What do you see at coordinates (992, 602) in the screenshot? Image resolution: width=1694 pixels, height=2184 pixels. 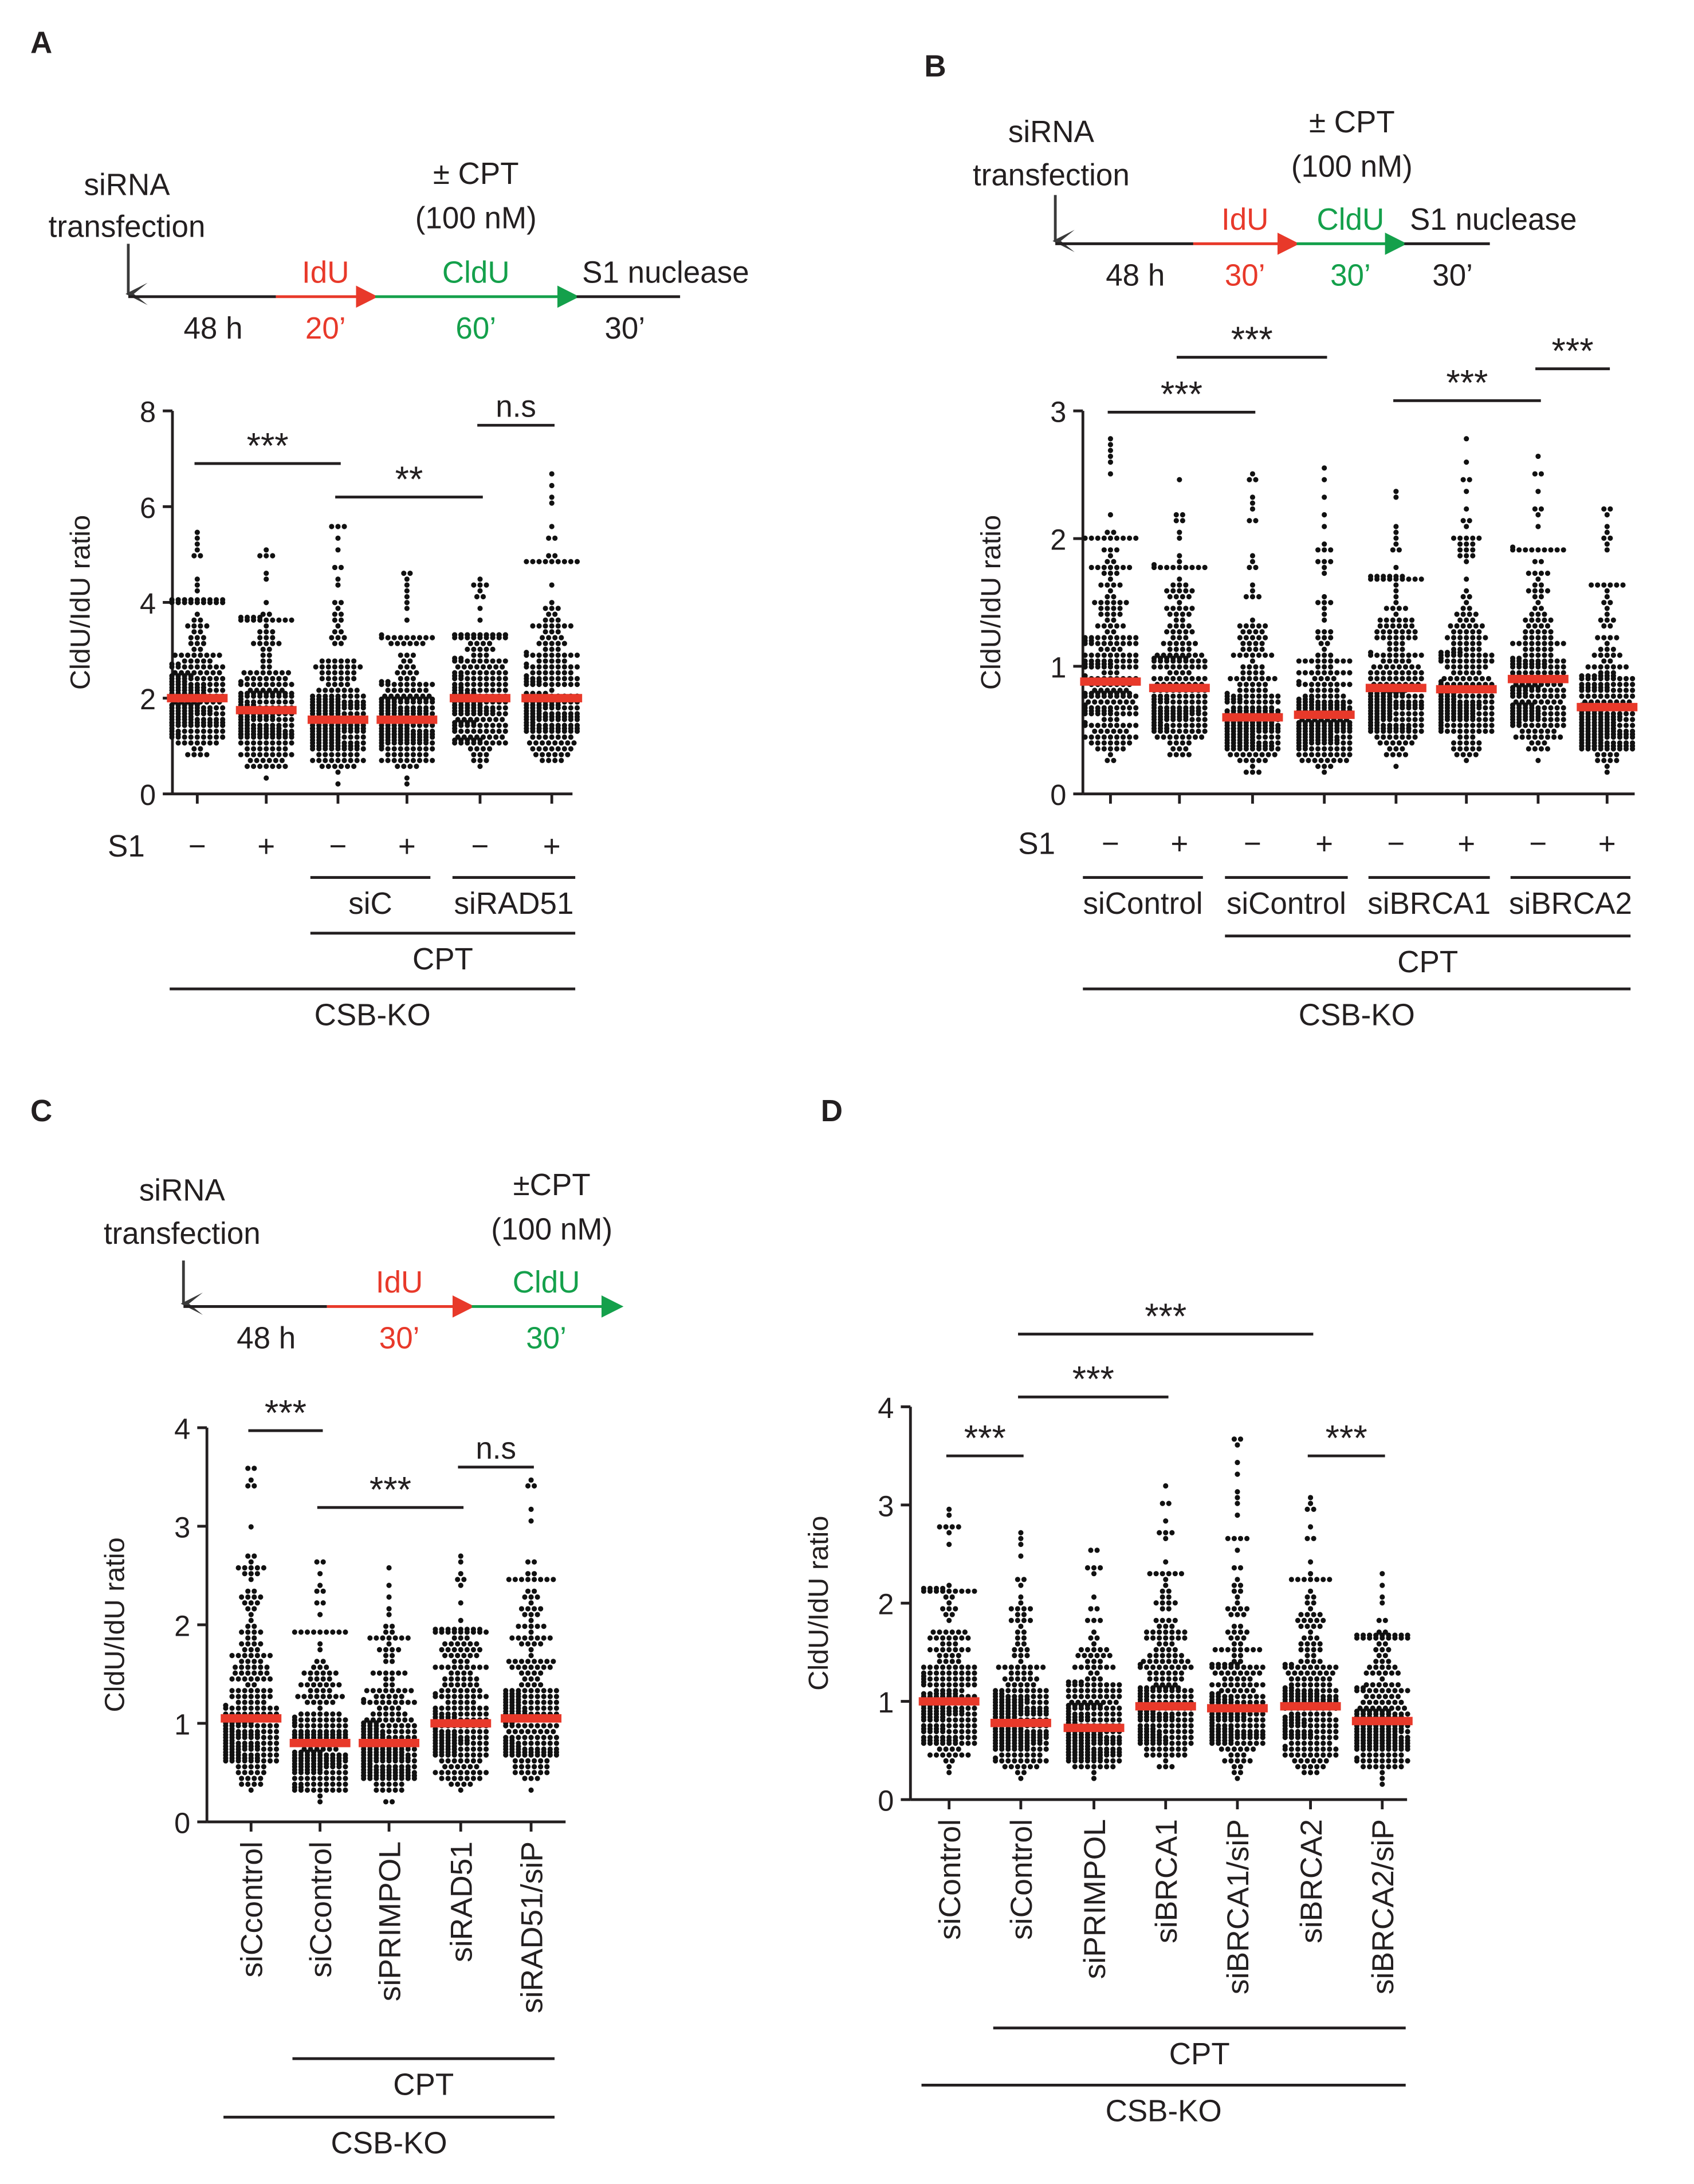 I see `y-axis-title: CldU/IdU ratio` at bounding box center [992, 602].